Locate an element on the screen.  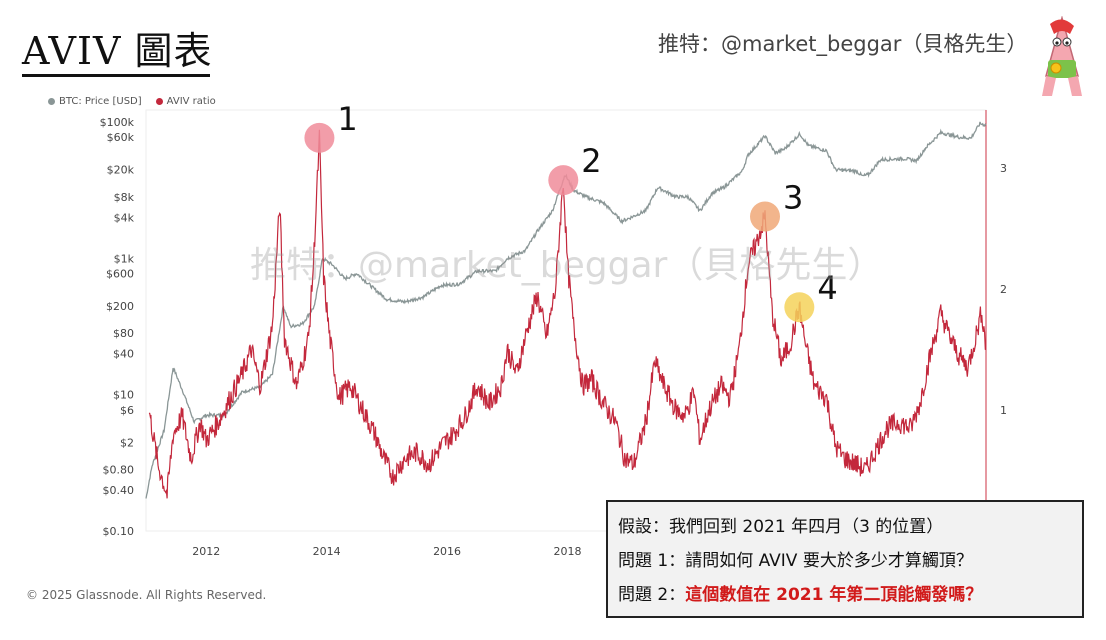
aviv-dot-icon is located at coordinates (159, 101).